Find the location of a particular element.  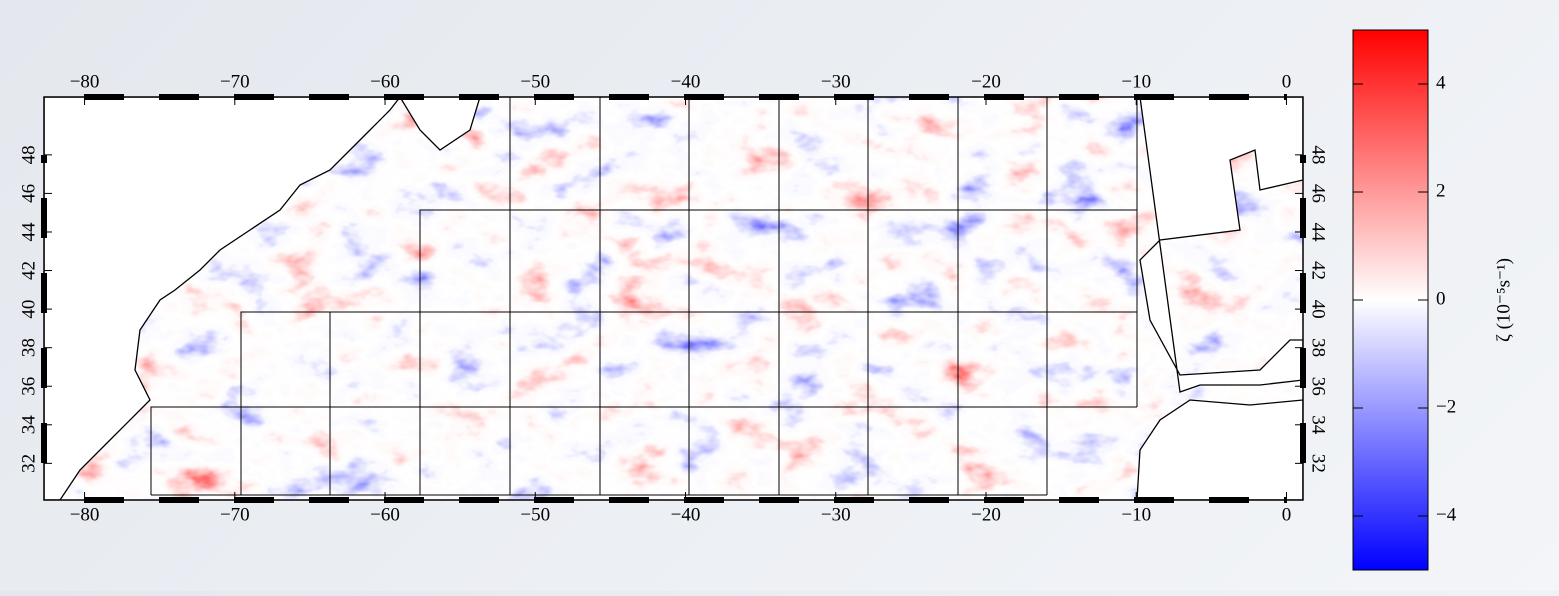

box-line is located at coordinates (643, 450).